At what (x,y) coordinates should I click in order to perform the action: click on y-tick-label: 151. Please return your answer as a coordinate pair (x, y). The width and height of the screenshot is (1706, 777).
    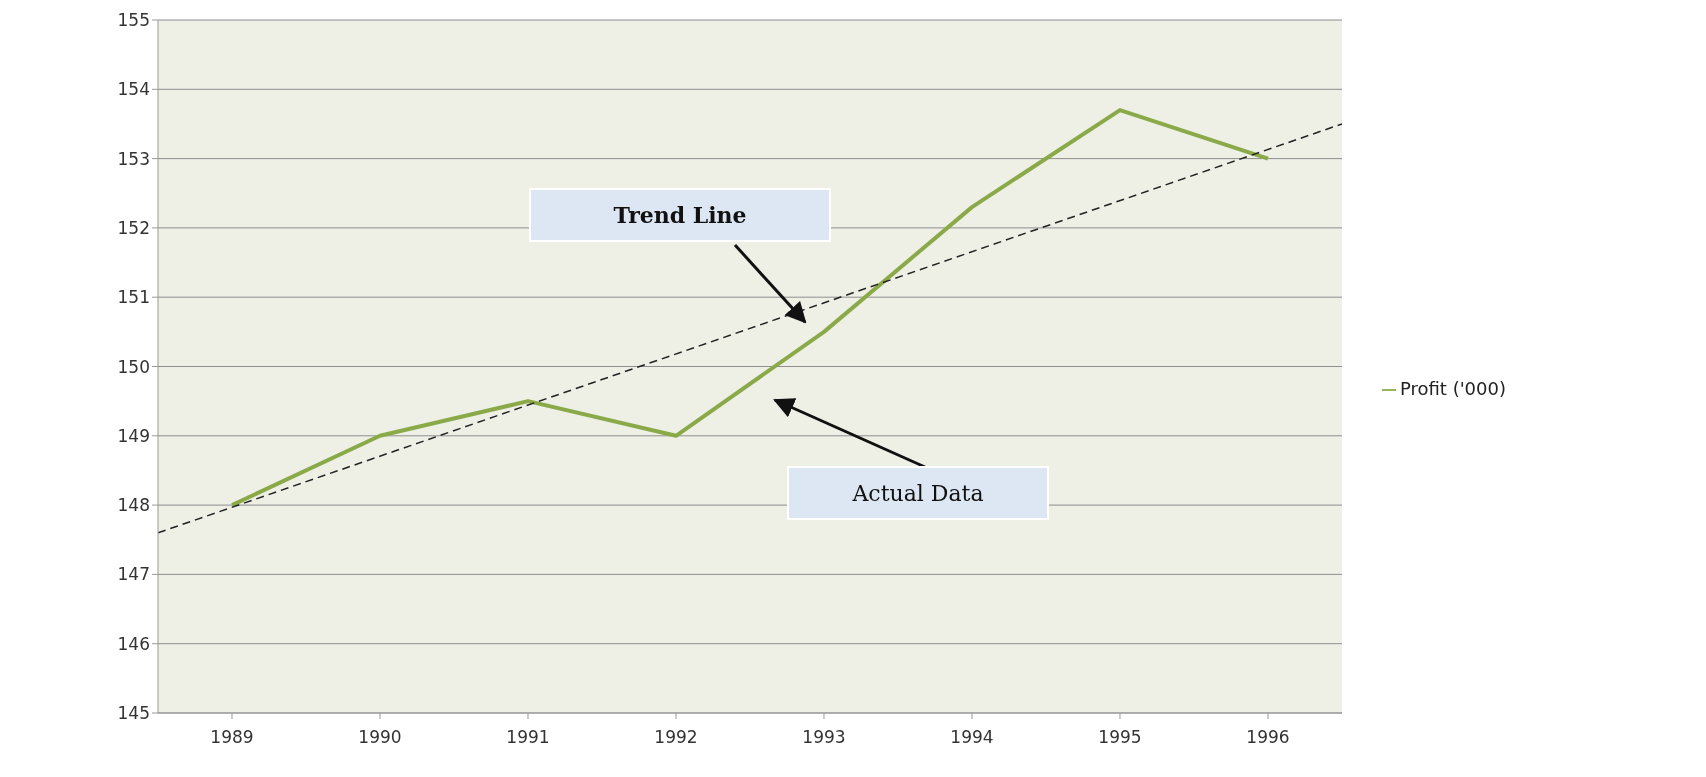
    Looking at the image, I should click on (133, 297).